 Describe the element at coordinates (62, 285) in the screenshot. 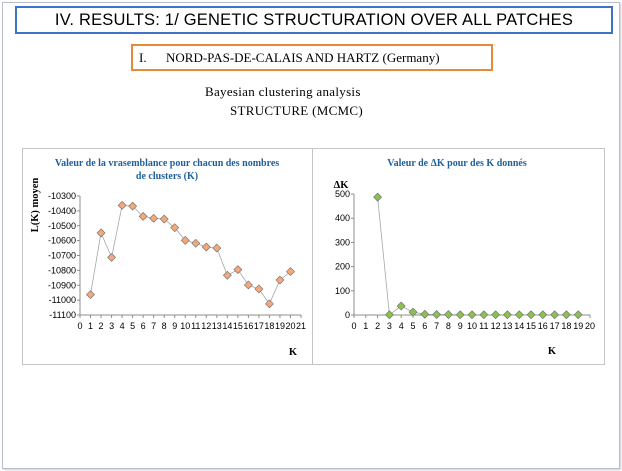

I see `y-tick-label: -10900` at that location.